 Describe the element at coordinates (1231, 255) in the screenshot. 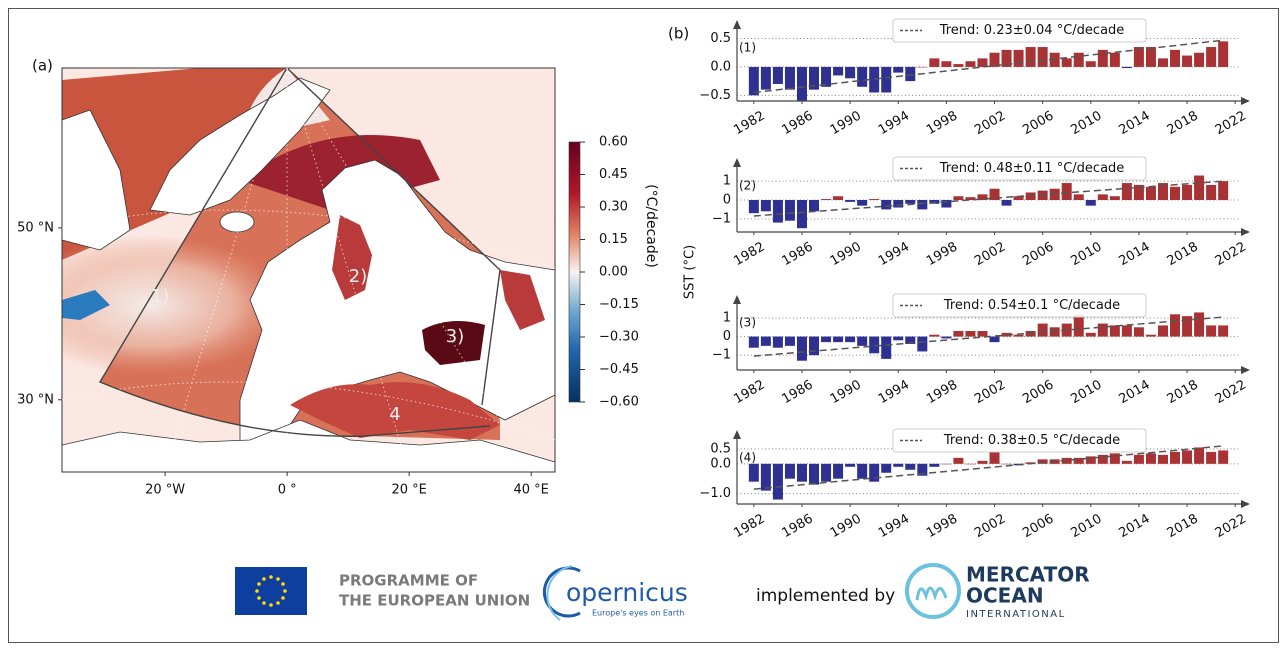

I see `x-tick-label: 2022` at that location.